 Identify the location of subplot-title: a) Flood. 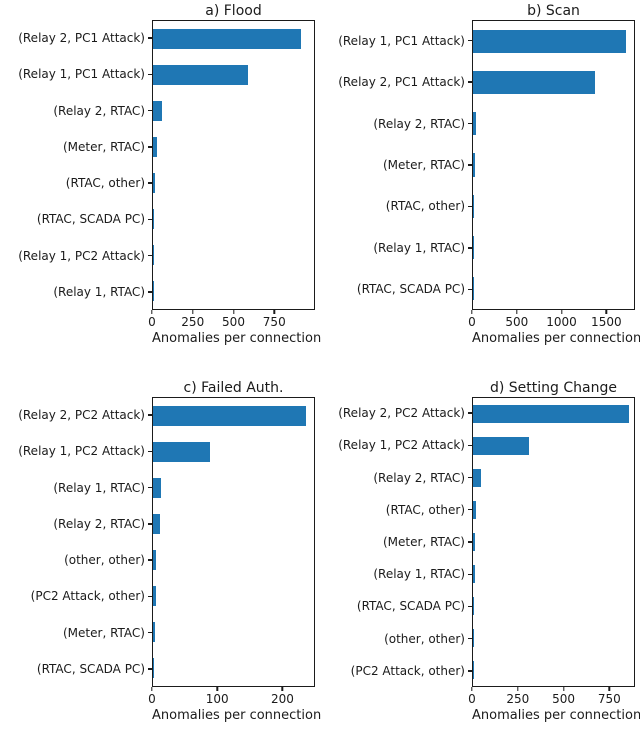
(233, 11).